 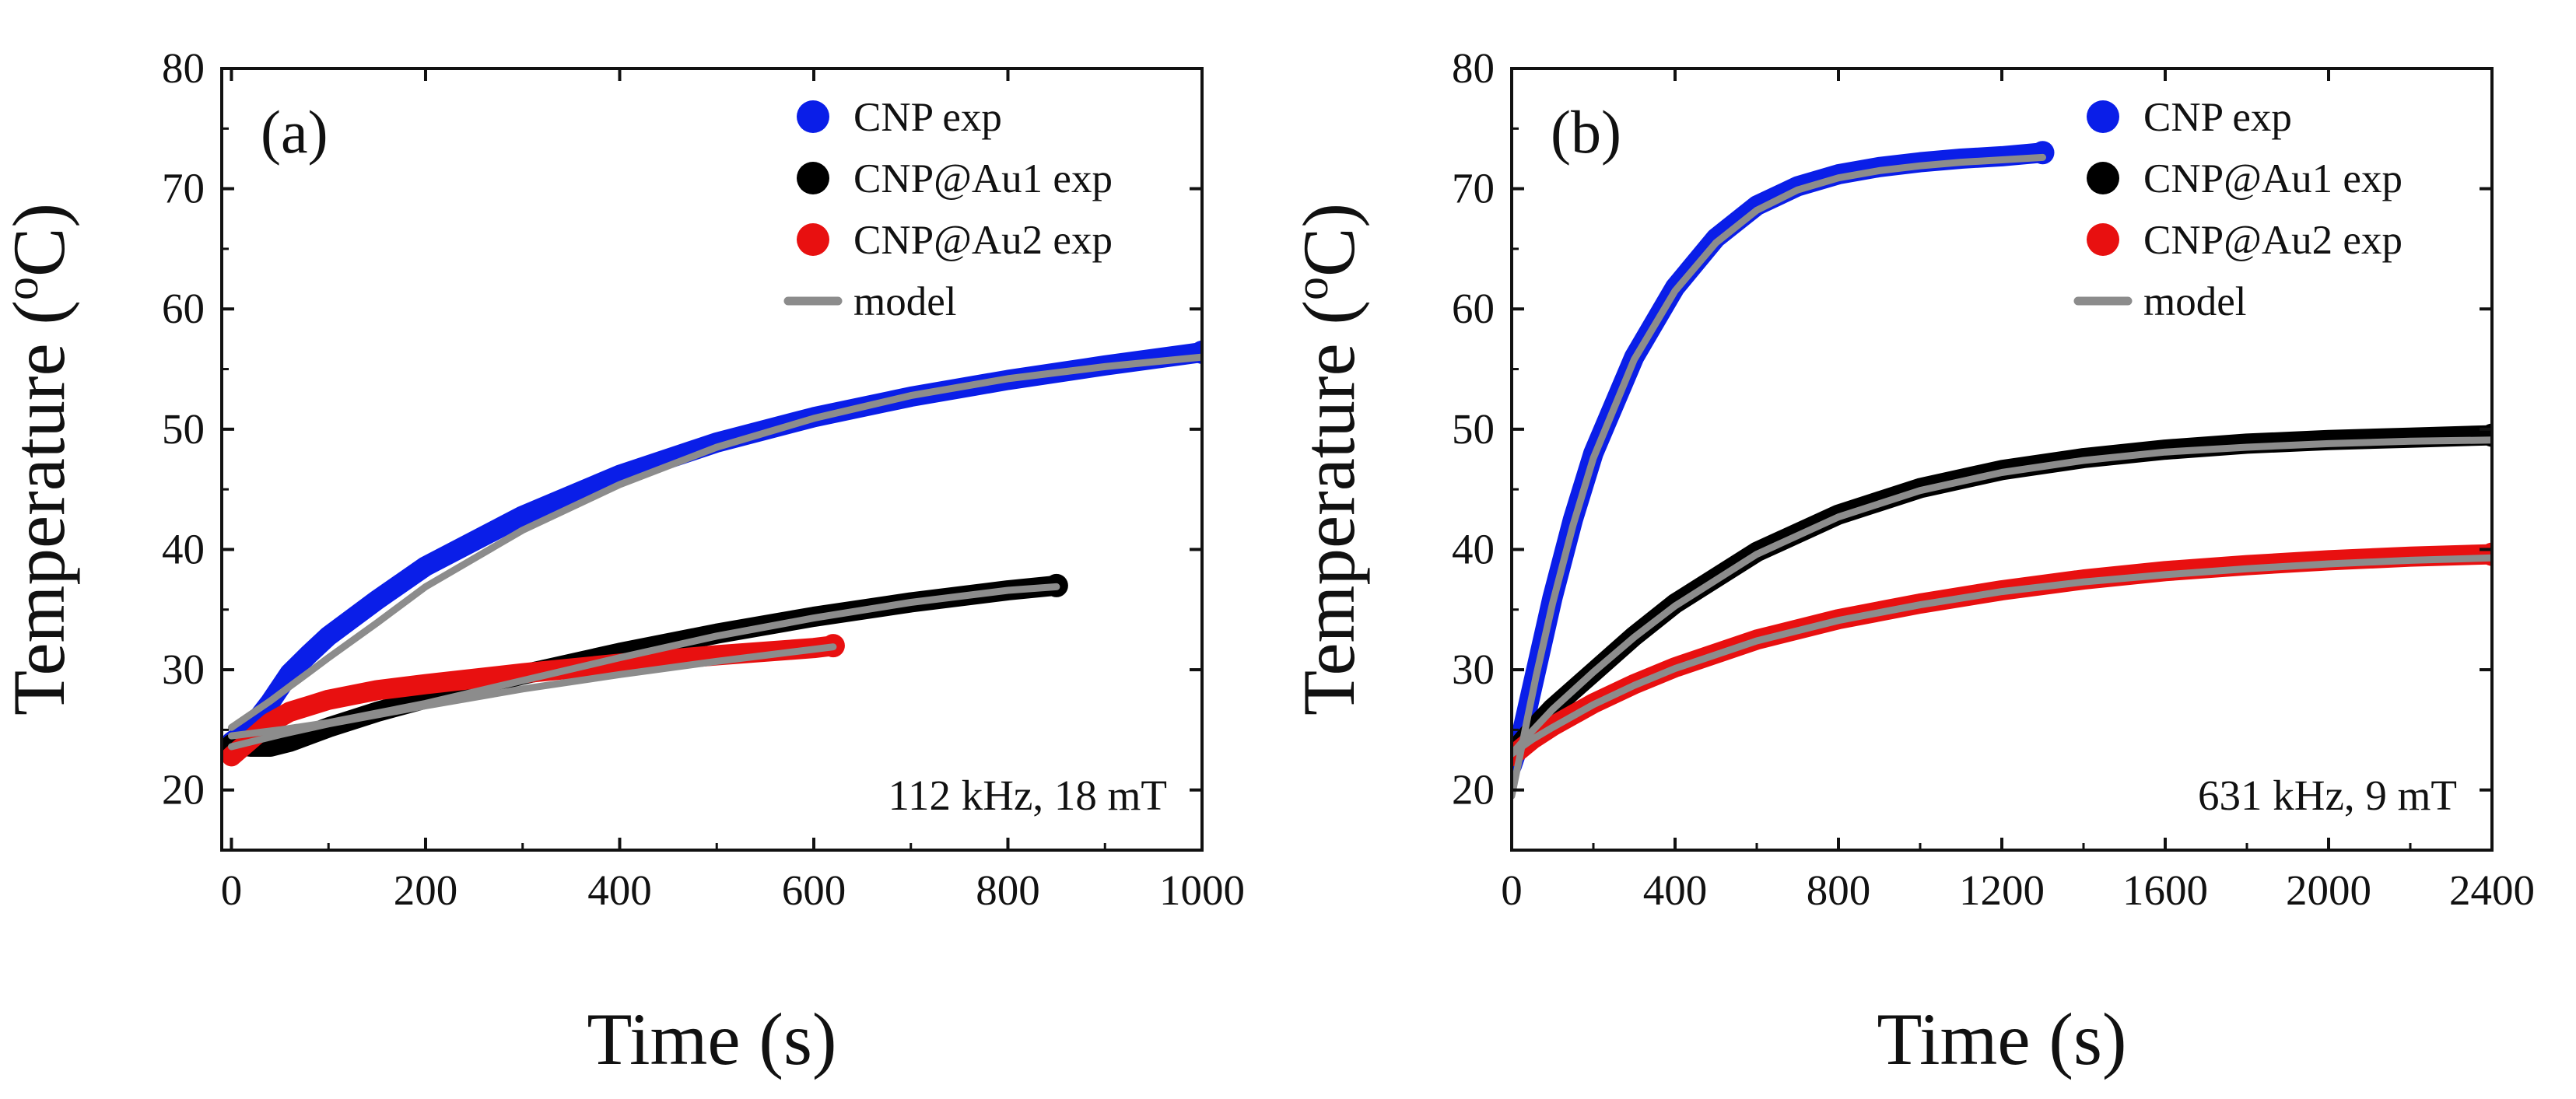 What do you see at coordinates (426, 890) in the screenshot?
I see `x-tick-label: 200` at bounding box center [426, 890].